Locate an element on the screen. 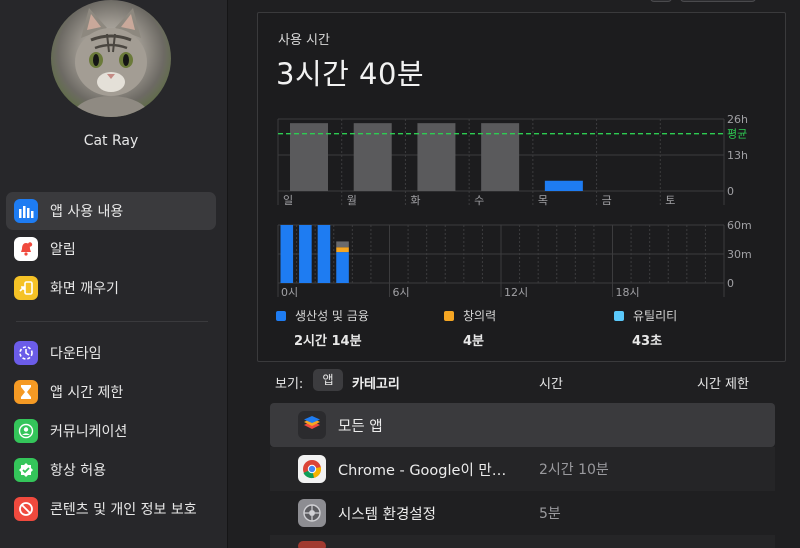 Image resolution: width=800 pixels, height=548 pixels. legend-utilities: 유틸리티 is located at coordinates (645, 315).